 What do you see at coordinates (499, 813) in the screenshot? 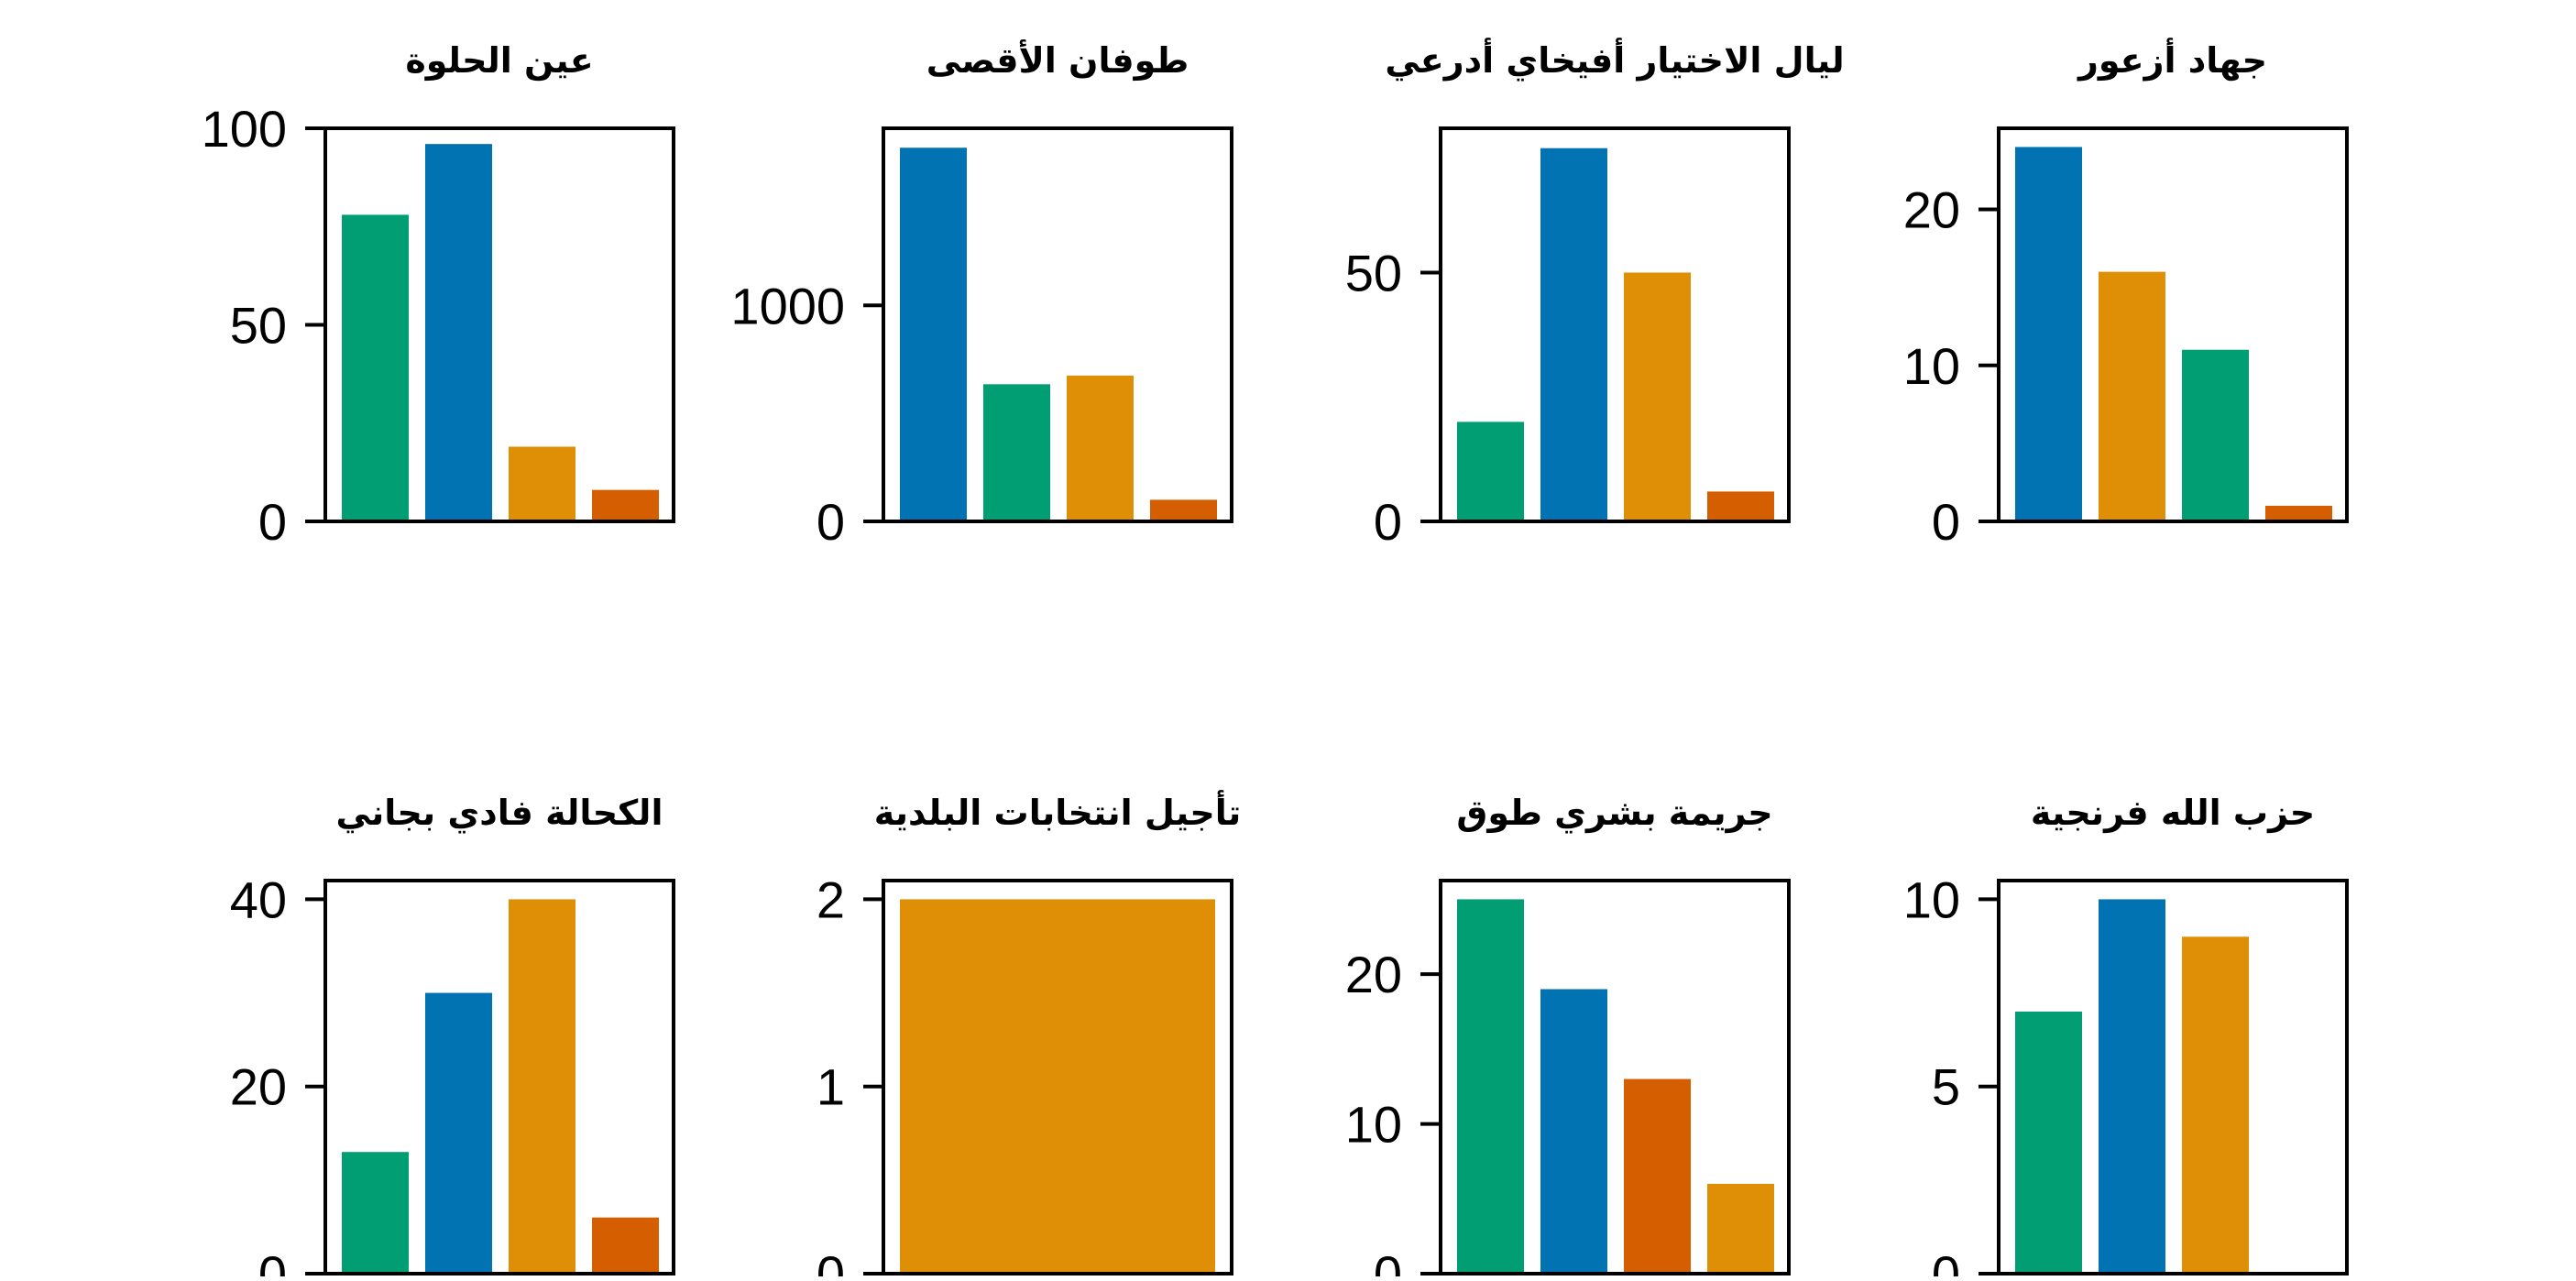
I see `panel-title: الكحالة فادي بجاني` at bounding box center [499, 813].